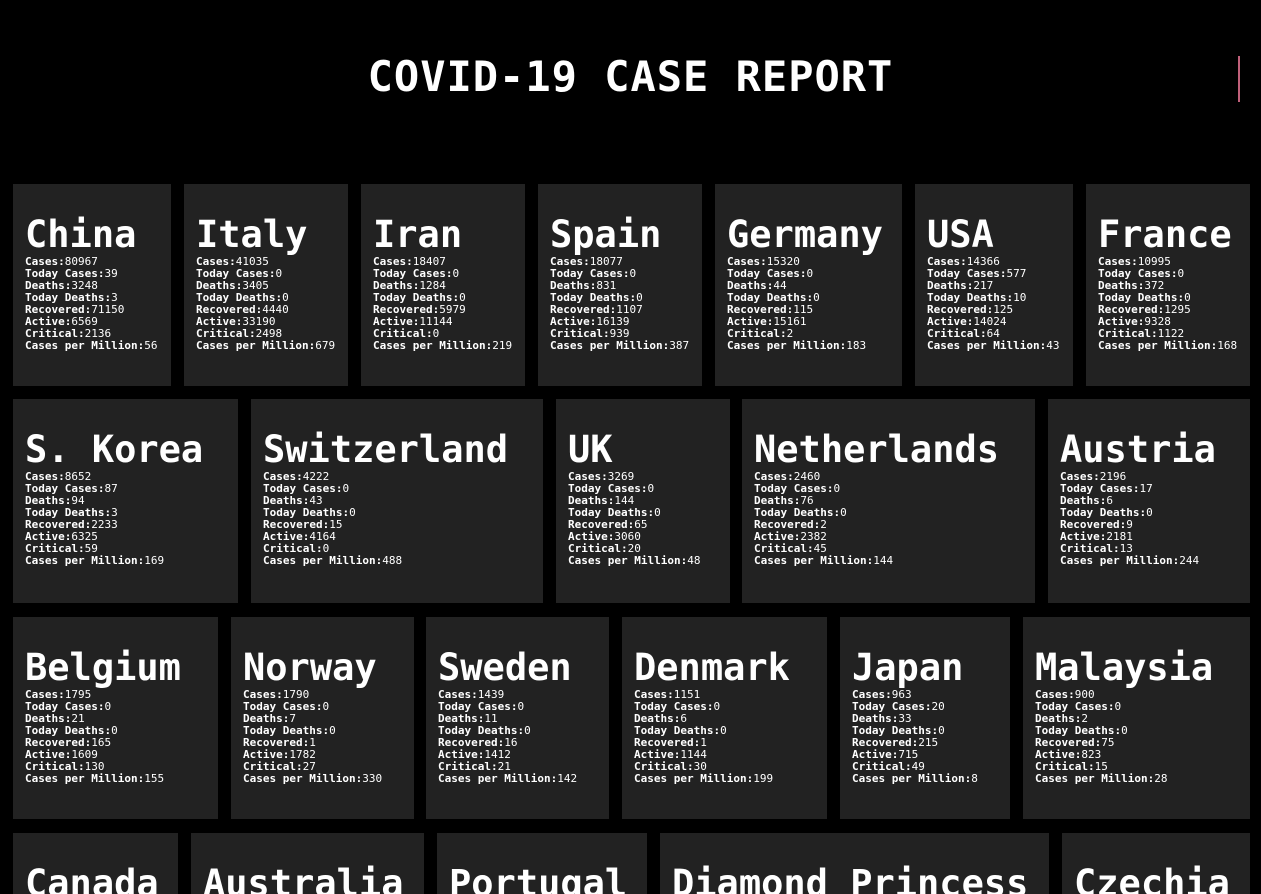 This screenshot has width=1261, height=894. Describe the element at coordinates (856, 345) in the screenshot. I see `stat-value: 183` at that location.